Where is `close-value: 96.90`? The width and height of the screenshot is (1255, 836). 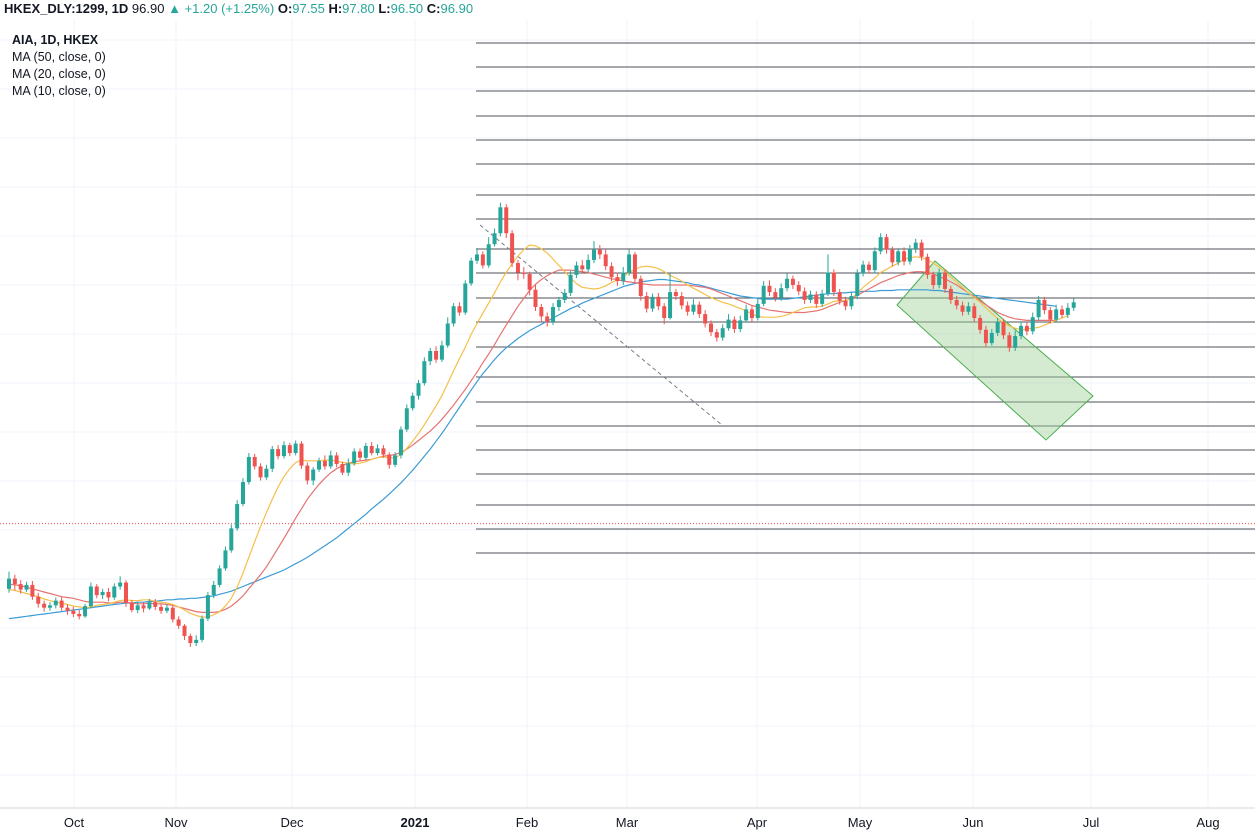
close-value: 96.90 is located at coordinates (457, 8).